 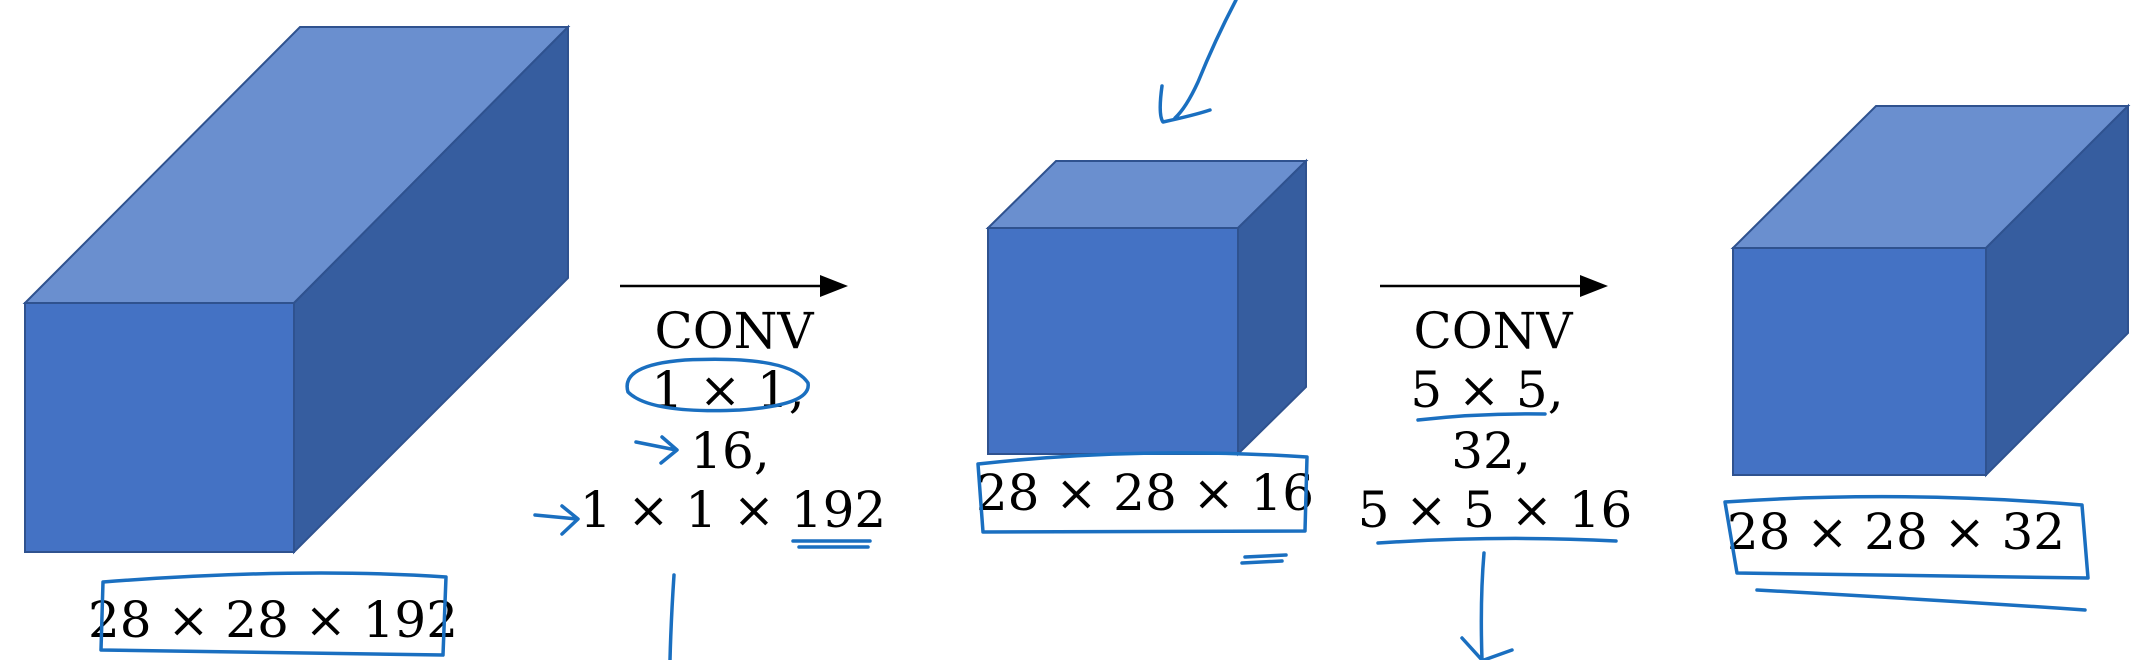 I want to click on output-volume-dims-label: 28 × 28 × 32, so click(x=1896, y=532).